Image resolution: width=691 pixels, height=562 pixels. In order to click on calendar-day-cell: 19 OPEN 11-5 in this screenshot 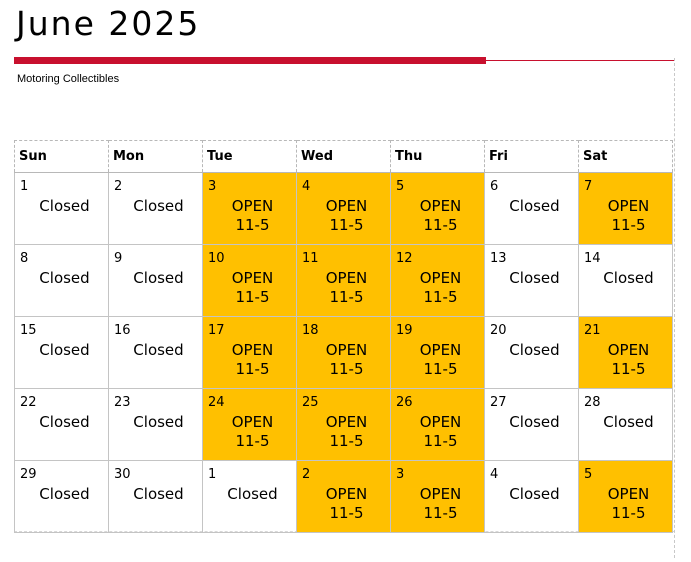, I will do `click(437, 352)`.